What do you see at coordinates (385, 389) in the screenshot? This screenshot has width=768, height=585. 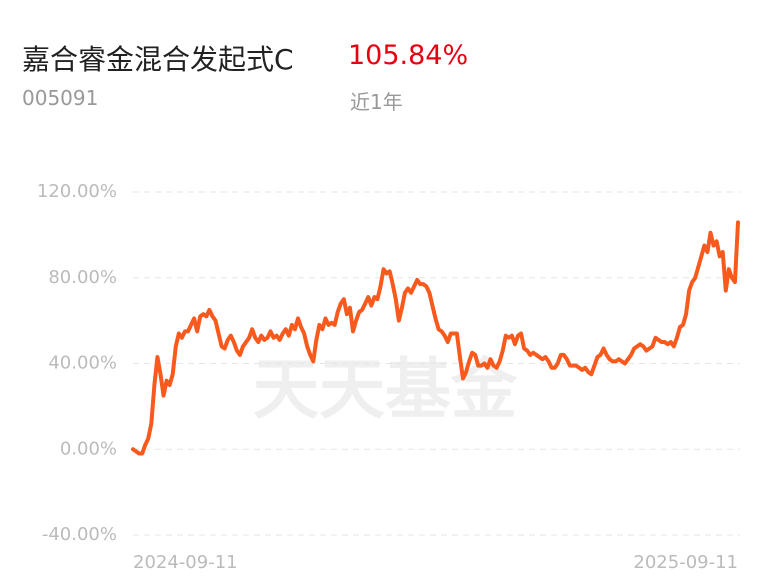 I see `watermark: 天天基金` at bounding box center [385, 389].